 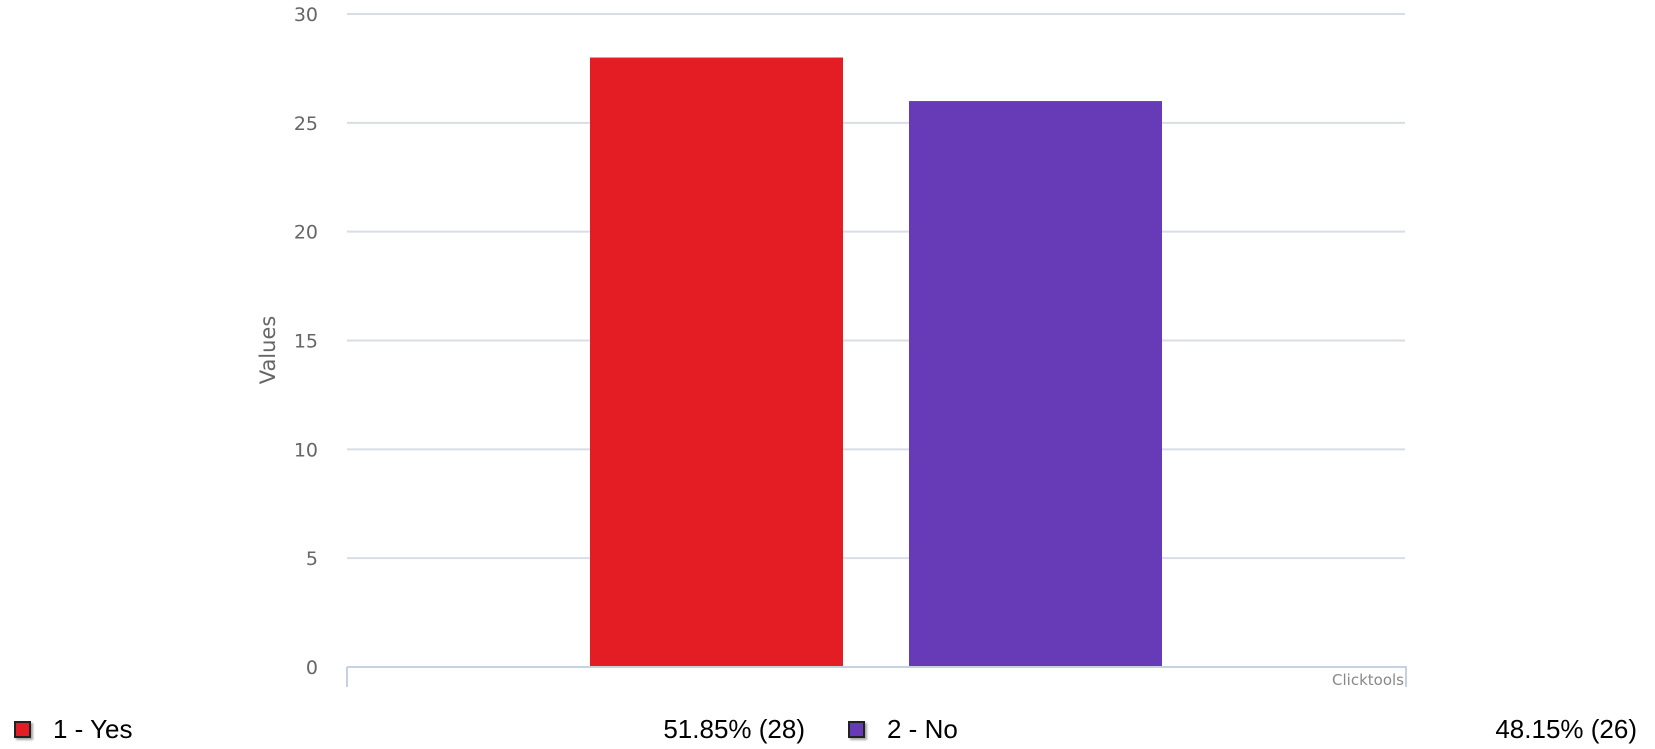 I want to click on y-tick-label: 25, so click(x=306, y=124).